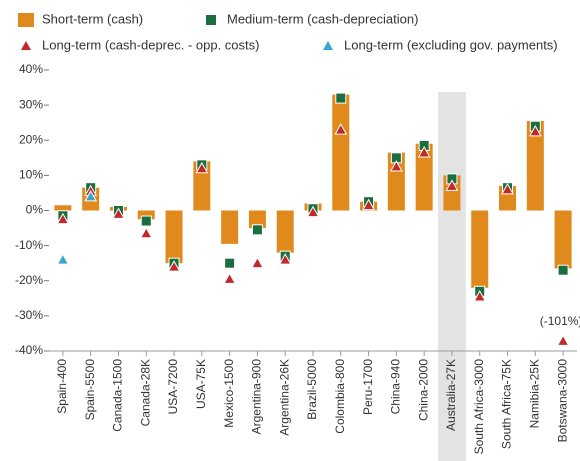 Image resolution: width=580 pixels, height=461 pixels. Describe the element at coordinates (451, 44) in the screenshot. I see `legend-label: Long-term (excluding gov. payments)` at that location.